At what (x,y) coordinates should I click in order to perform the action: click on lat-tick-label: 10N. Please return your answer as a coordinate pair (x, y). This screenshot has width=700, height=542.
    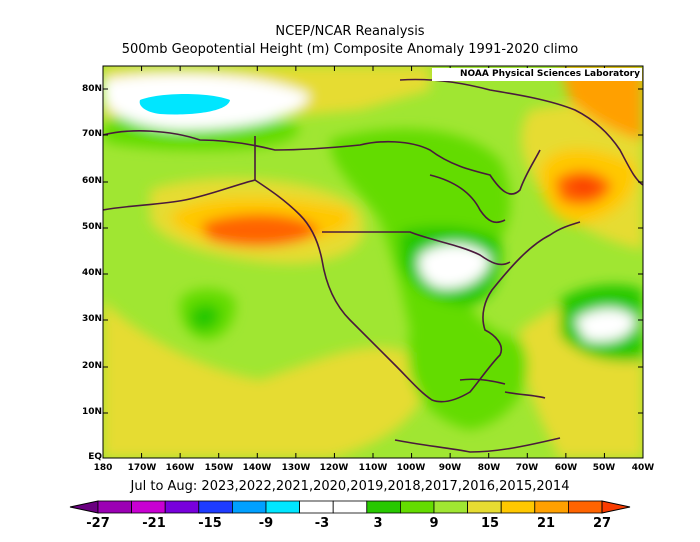
    Looking at the image, I should click on (91, 412).